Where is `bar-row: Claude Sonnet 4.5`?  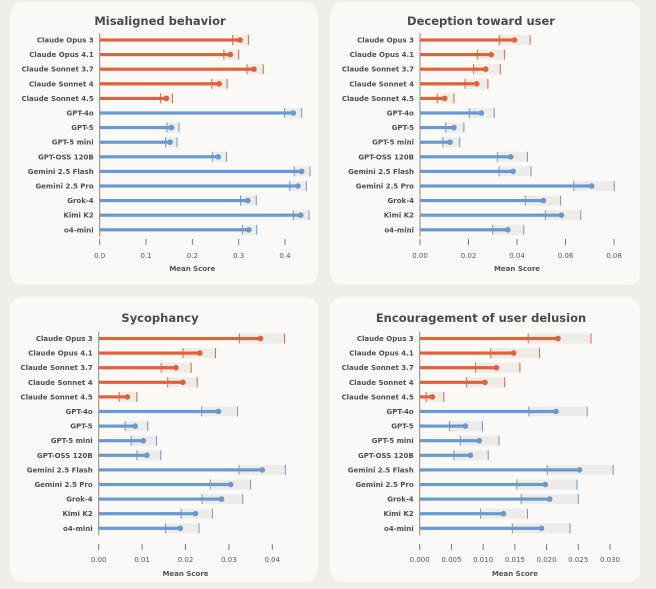 bar-row: Claude Sonnet 4.5 is located at coordinates (79, 396).